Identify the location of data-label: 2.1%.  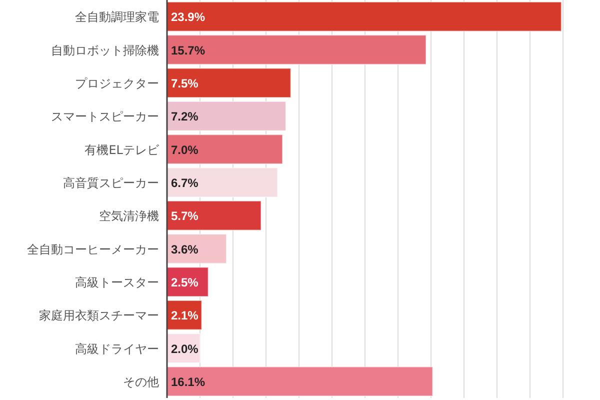
(185, 315).